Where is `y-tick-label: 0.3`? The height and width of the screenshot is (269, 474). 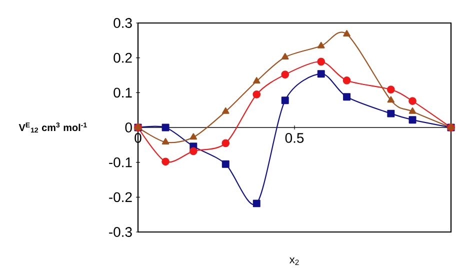
y-tick-label: 0.3 is located at coordinates (123, 23).